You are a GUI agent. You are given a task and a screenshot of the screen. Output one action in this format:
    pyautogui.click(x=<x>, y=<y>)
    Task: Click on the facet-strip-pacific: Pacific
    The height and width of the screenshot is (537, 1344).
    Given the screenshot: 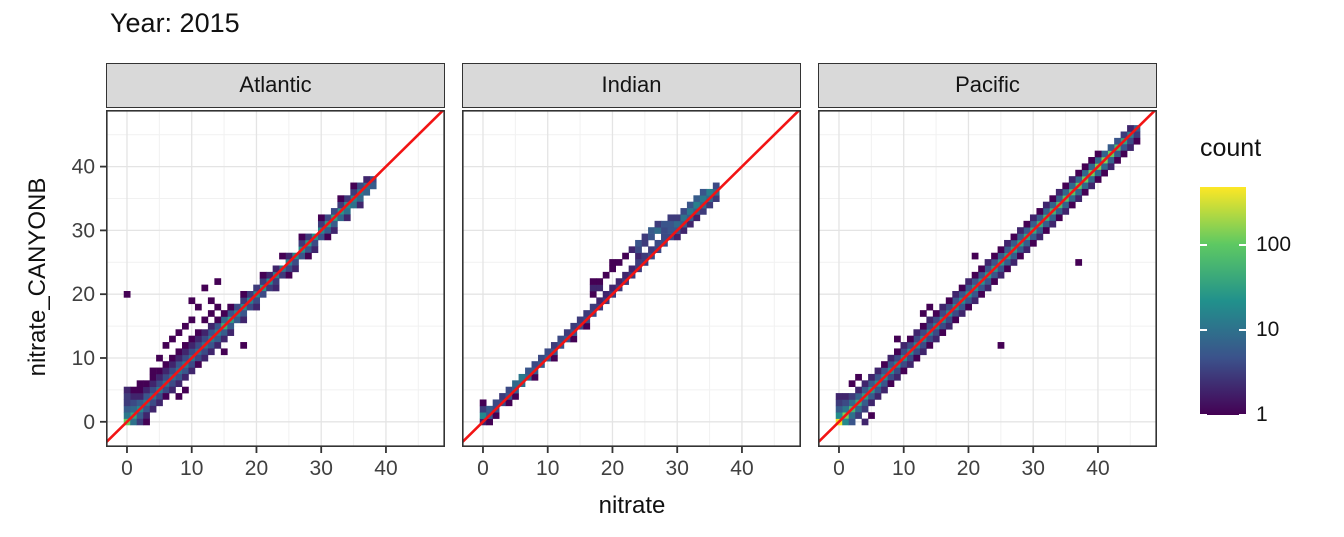 What is the action you would take?
    pyautogui.click(x=987, y=85)
    